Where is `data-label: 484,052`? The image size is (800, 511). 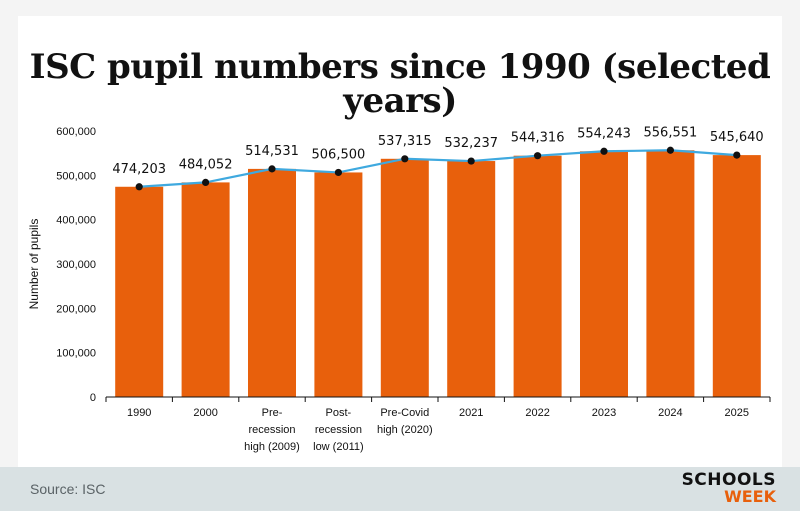
data-label: 484,052 is located at coordinates (206, 164).